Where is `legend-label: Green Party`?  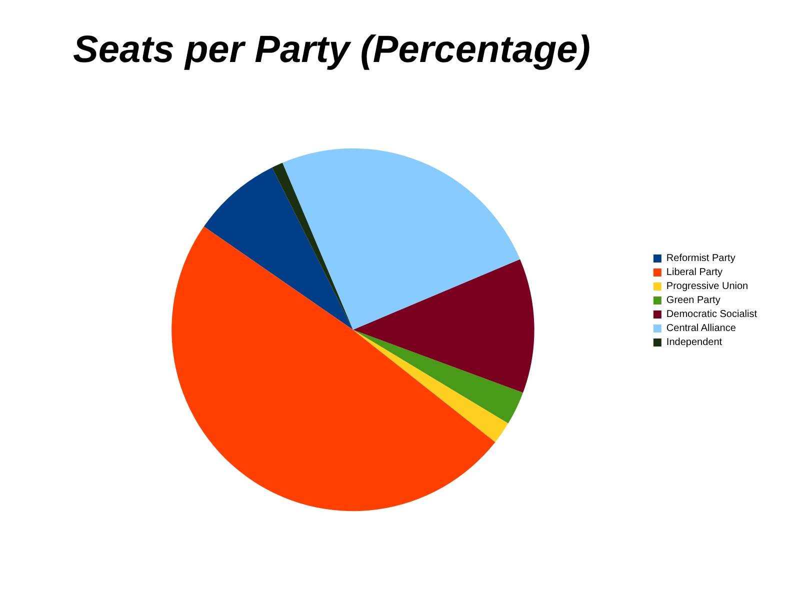
legend-label: Green Party is located at coordinates (693, 300).